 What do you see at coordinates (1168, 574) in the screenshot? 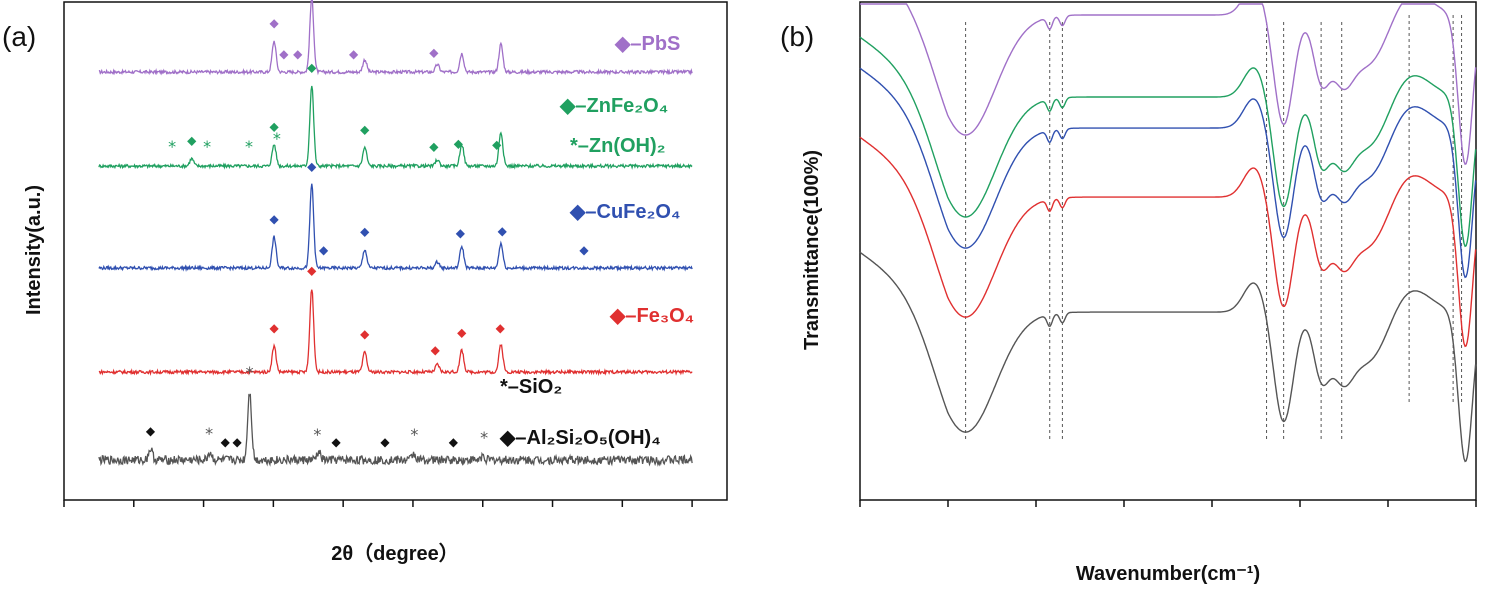
I see `panel-b-xlabel: Wavenumber(cm⁻¹)` at bounding box center [1168, 574].